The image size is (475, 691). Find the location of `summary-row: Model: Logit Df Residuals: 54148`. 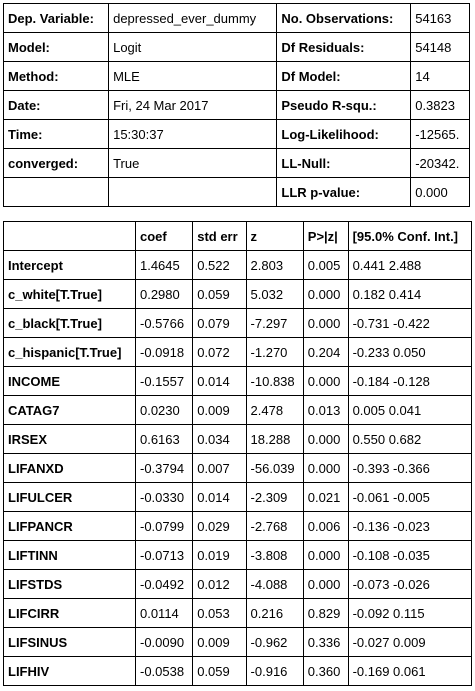

summary-row: Model: Logit Df Residuals: 54148 is located at coordinates (236, 47).